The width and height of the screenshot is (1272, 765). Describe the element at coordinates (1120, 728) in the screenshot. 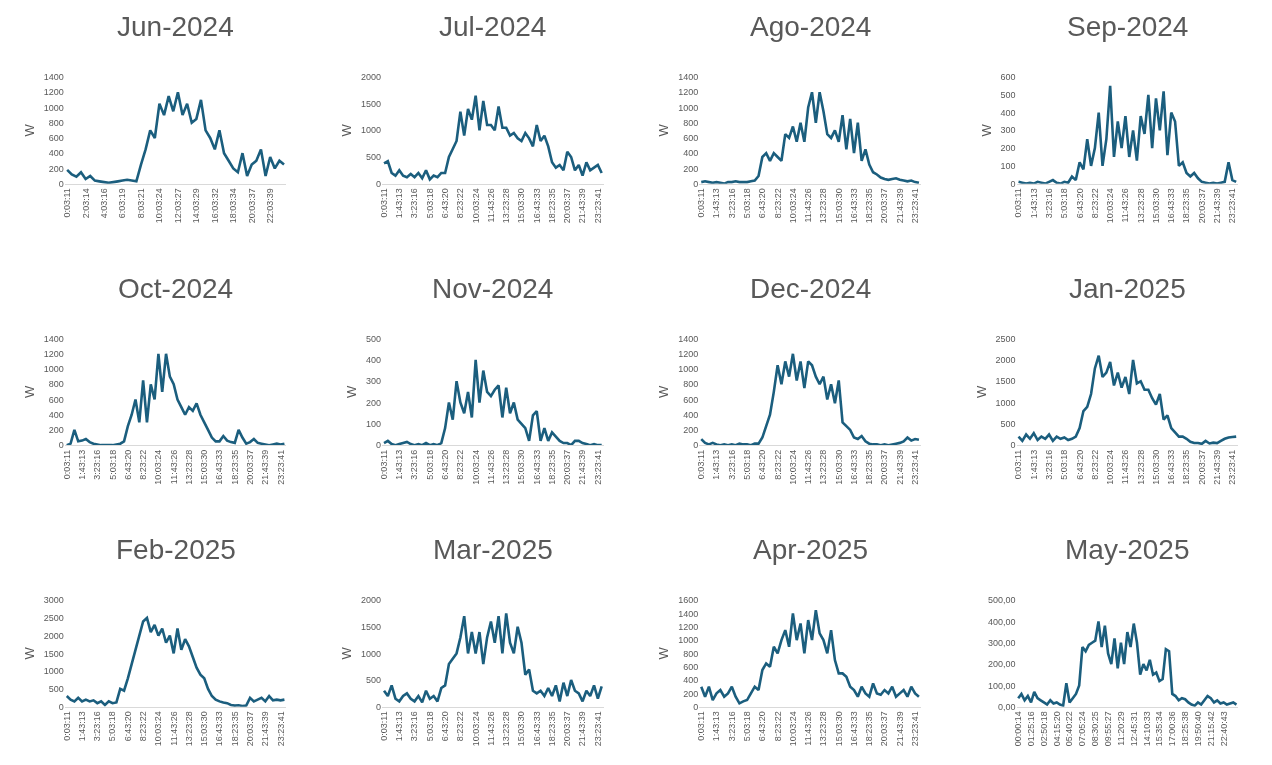

I see `x-tick-label: 11:20:29` at that location.